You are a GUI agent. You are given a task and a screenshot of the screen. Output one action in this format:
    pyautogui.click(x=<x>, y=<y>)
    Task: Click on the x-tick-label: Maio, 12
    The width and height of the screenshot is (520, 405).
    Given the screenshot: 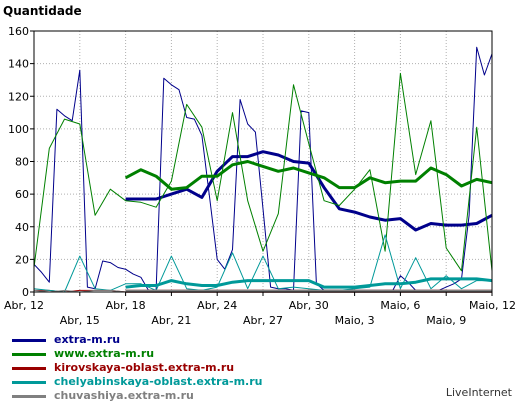 What is the action you would take?
    pyautogui.click(x=492, y=305)
    